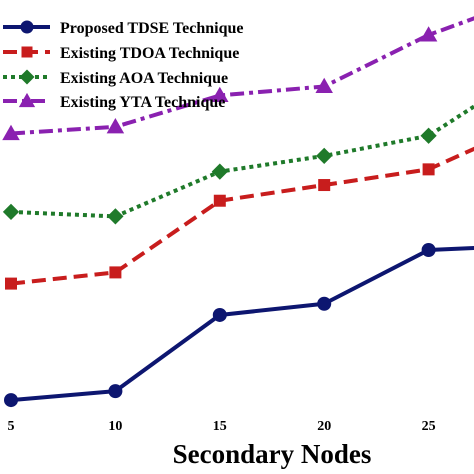 This screenshot has width=474, height=474. Describe the element at coordinates (272, 454) in the screenshot. I see `x-axis-label: Secondary Nodes` at that location.